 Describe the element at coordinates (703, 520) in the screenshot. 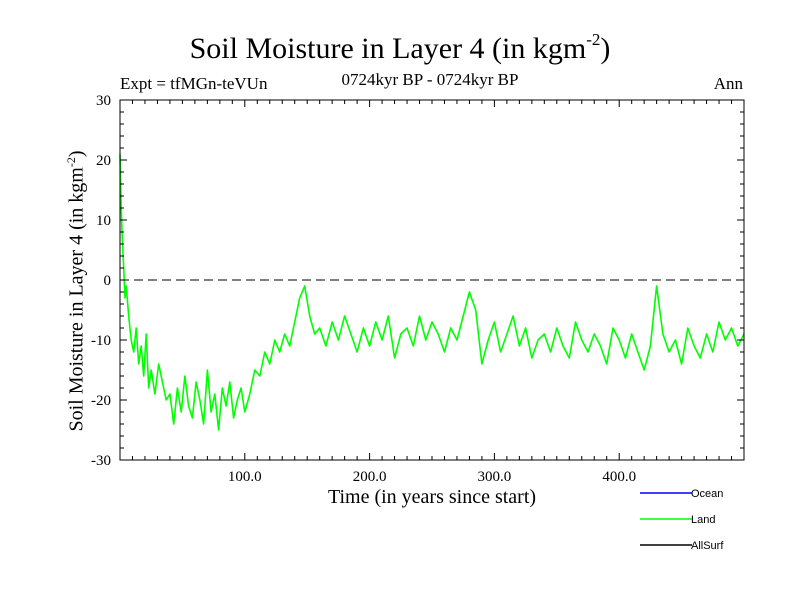

I see `legend-label-land: Land` at that location.